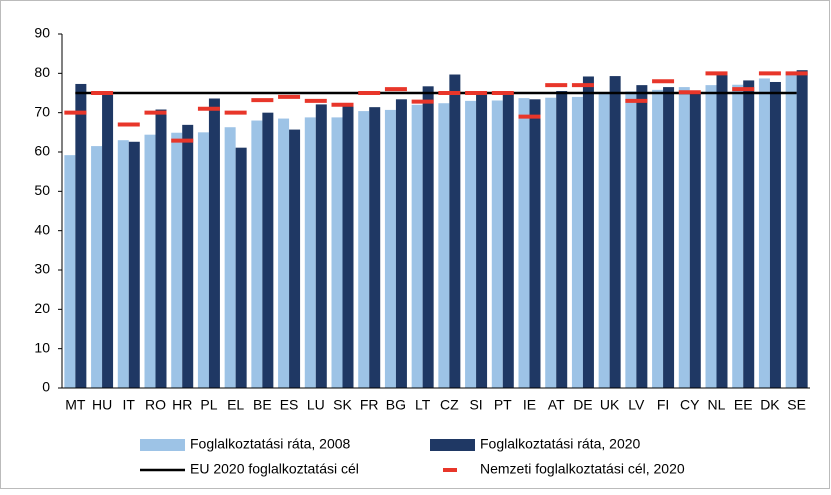  I want to click on y-tick-label: 20, so click(42, 308).